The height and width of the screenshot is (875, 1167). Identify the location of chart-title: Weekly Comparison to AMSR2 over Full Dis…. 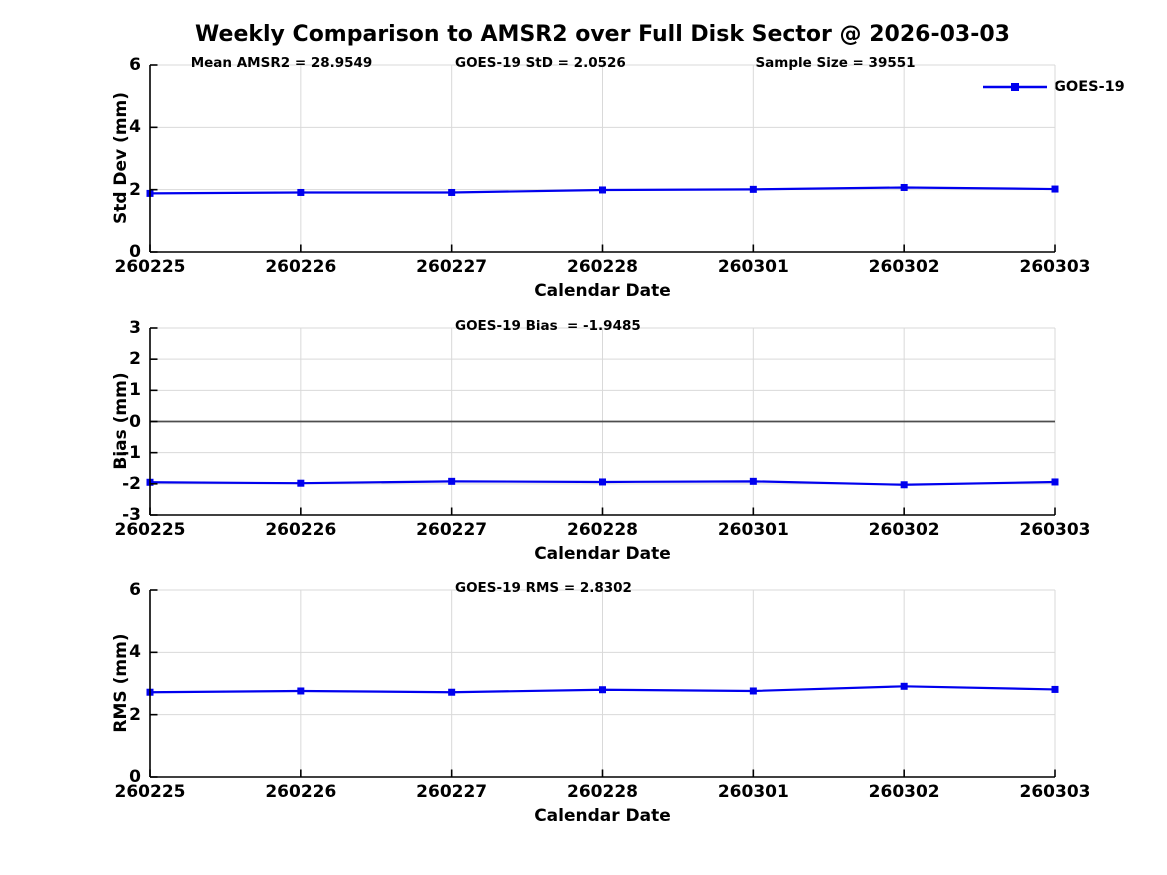
(602, 34).